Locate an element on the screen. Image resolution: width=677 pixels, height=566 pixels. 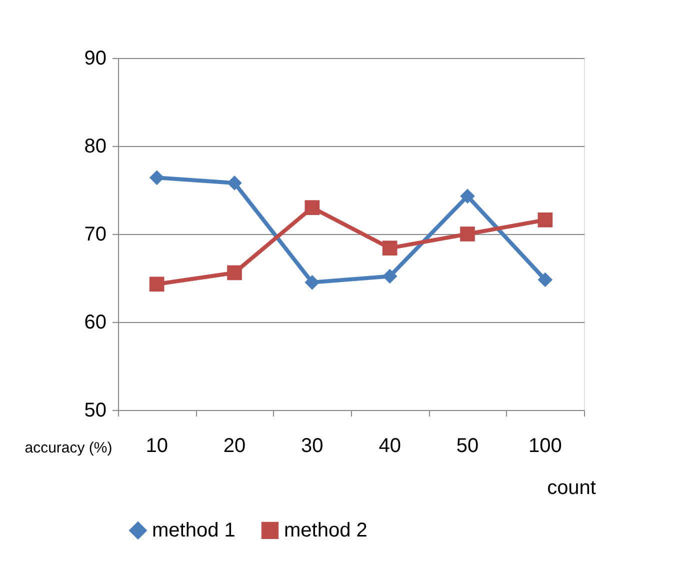
y-axis-title: accuracy (%) is located at coordinates (68, 448).